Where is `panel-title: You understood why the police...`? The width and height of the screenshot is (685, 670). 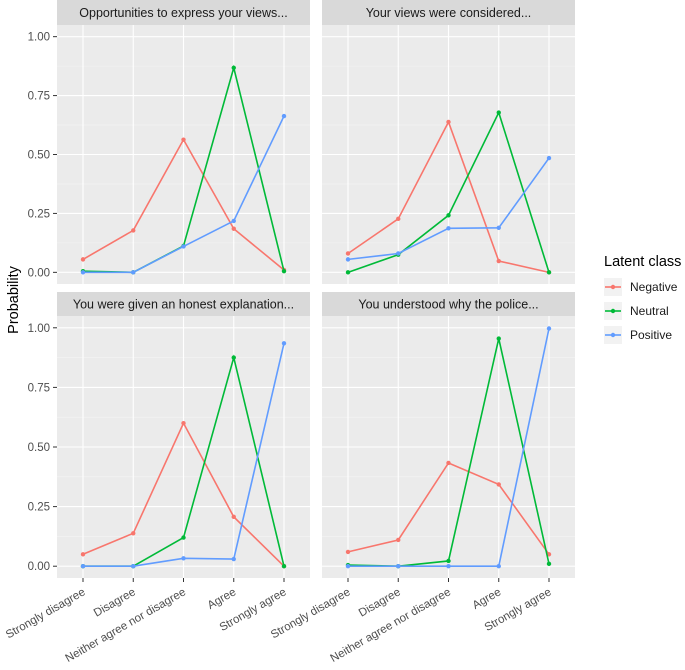 panel-title: You understood why the police... is located at coordinates (448, 305).